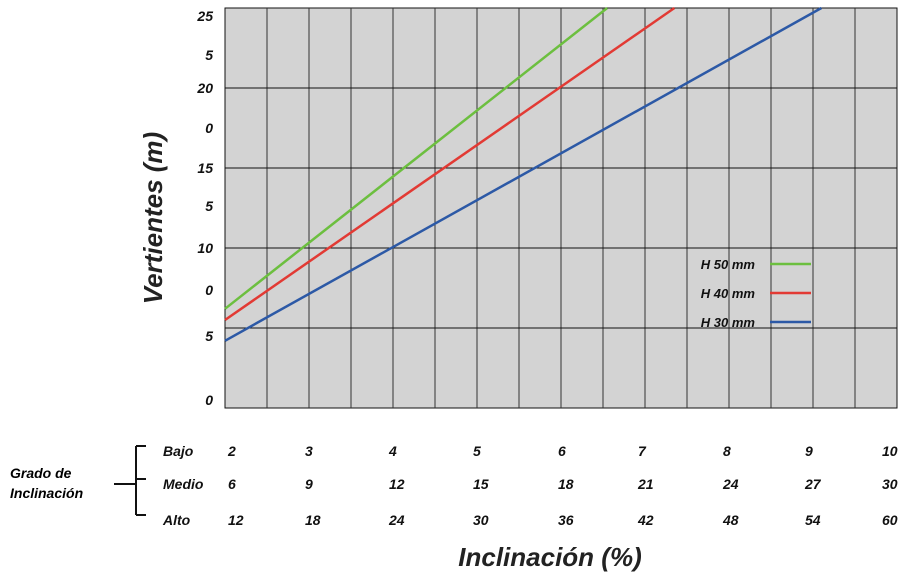  Describe the element at coordinates (176, 520) in the screenshot. I see `grado-row-label: Alto` at that location.